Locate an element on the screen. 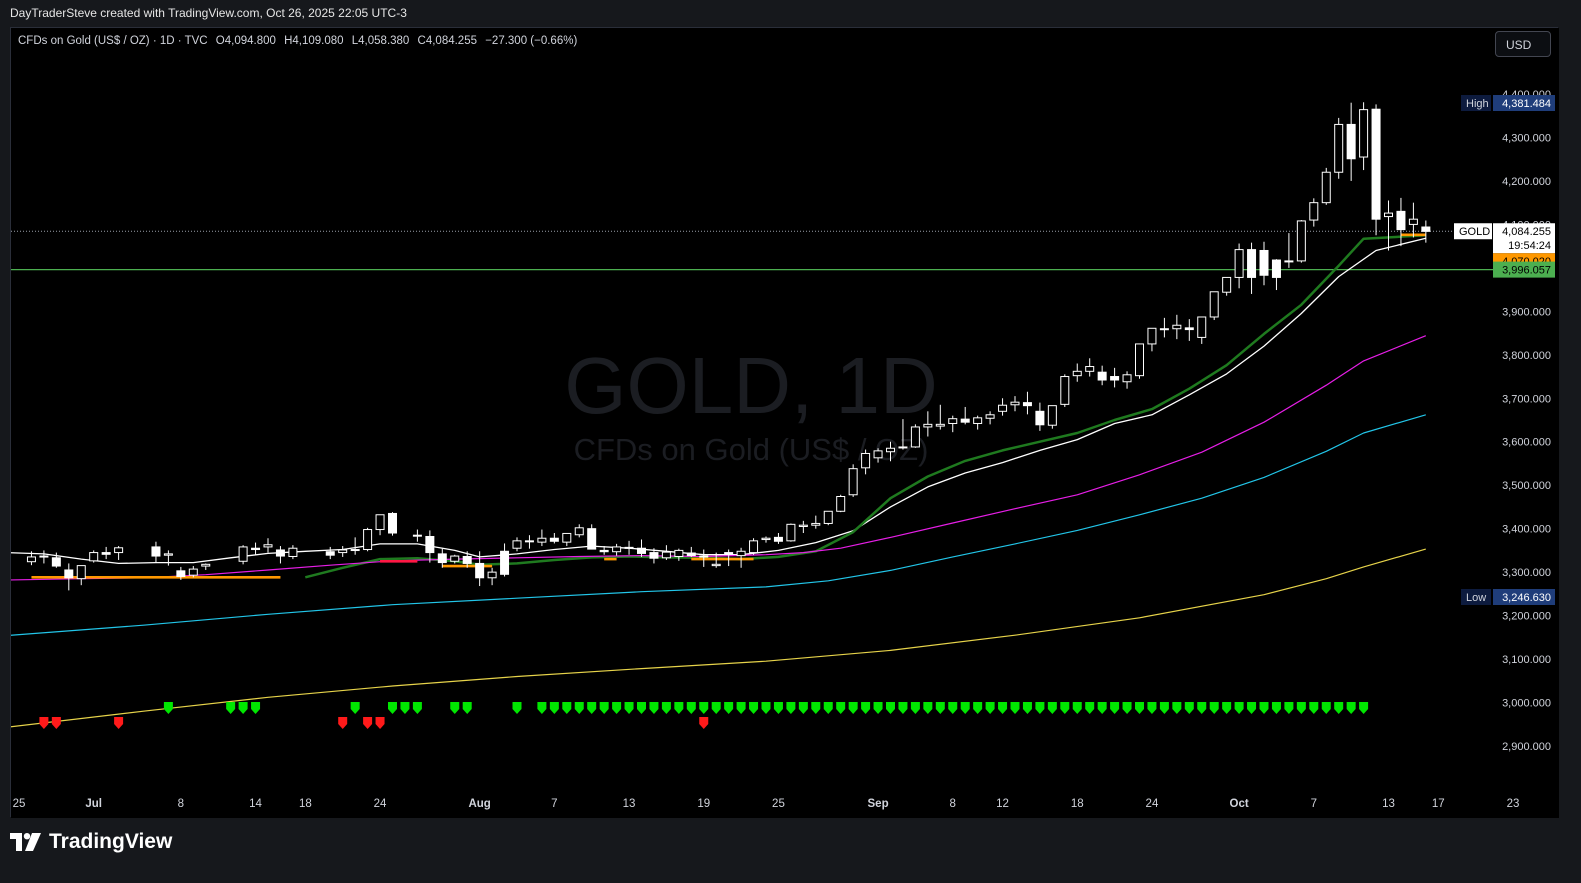  time-tick-label: 25 is located at coordinates (19, 804).